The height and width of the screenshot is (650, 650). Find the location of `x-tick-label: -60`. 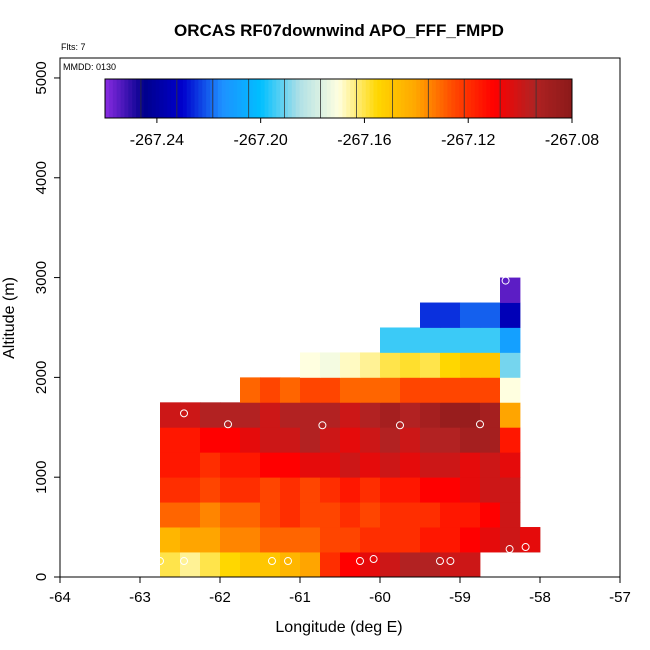

x-tick-label: -60 is located at coordinates (380, 597).